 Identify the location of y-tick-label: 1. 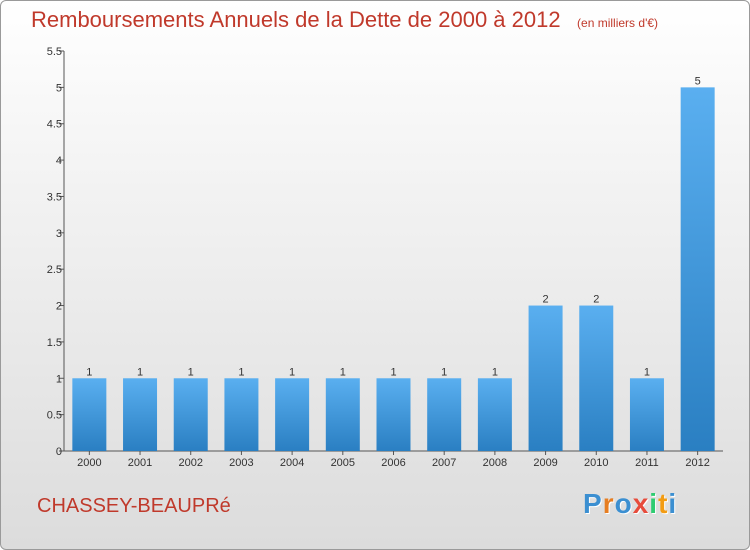
(59, 379).